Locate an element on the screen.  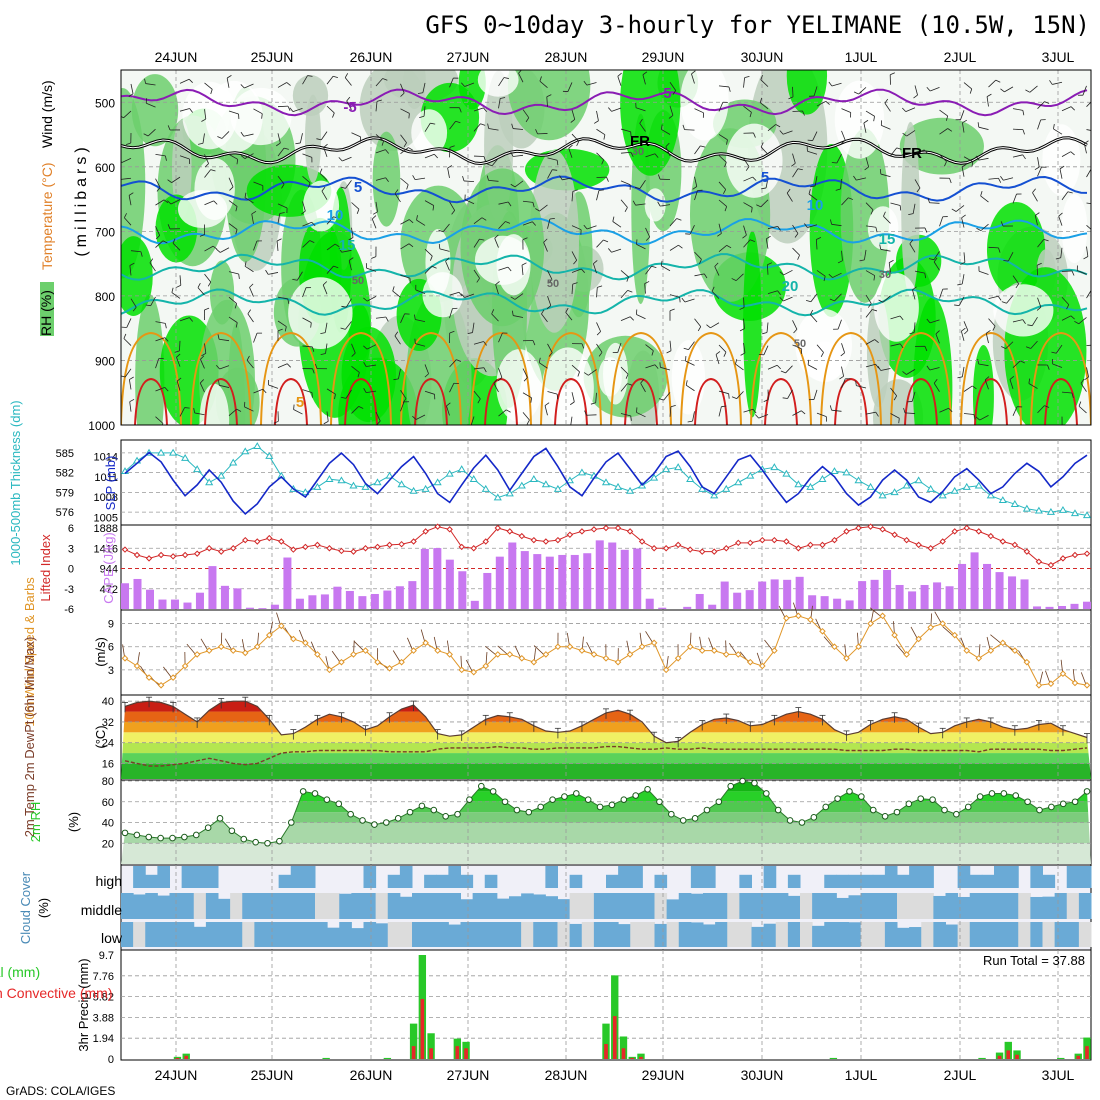
rh-dry-blob is located at coordinates (896, 307).